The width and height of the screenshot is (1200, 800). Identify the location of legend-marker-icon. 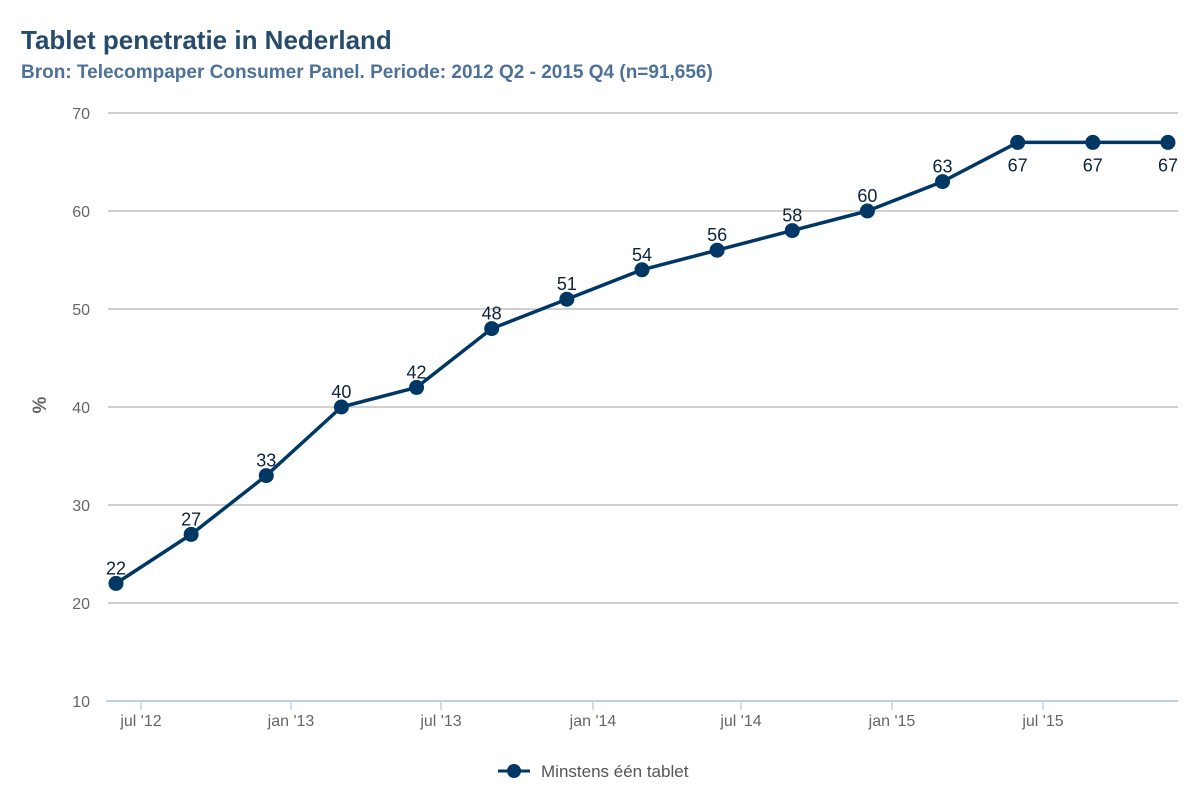
(514, 771).